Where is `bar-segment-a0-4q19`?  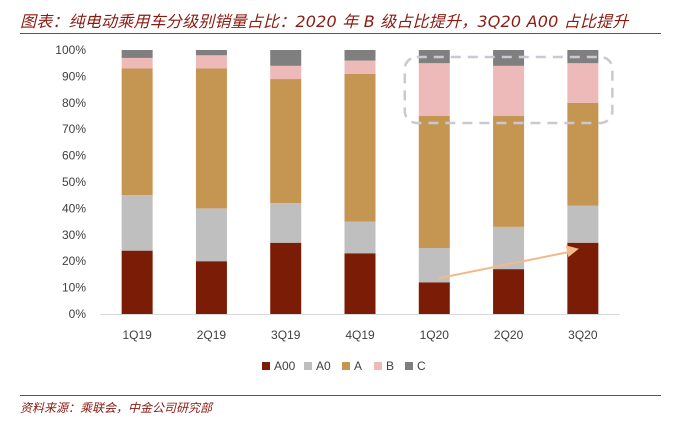 bar-segment-a0-4q19 is located at coordinates (360, 237).